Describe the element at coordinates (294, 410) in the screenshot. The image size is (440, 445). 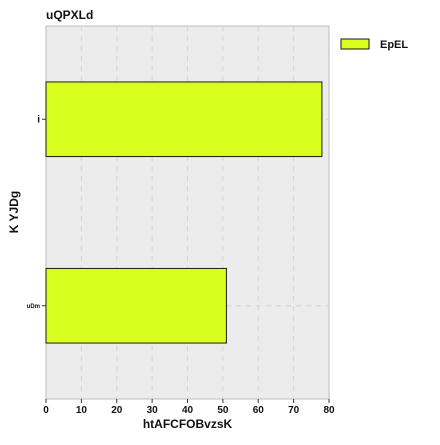
I see `x-tick-label: 70` at that location.